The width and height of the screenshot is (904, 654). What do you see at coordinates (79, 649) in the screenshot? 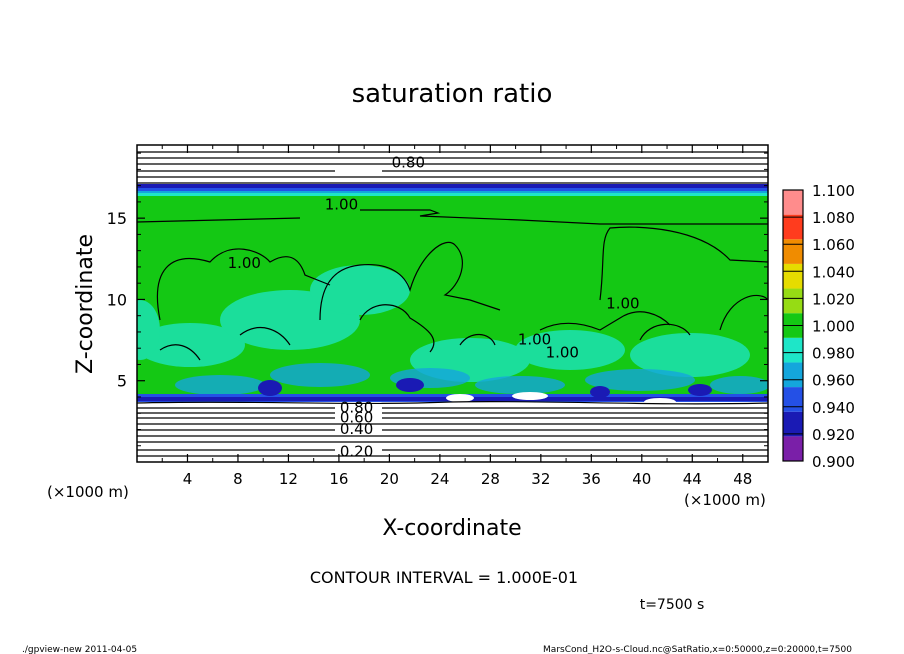
I see `footer-left: ./gpview-new 2011-04-05` at bounding box center [79, 649].